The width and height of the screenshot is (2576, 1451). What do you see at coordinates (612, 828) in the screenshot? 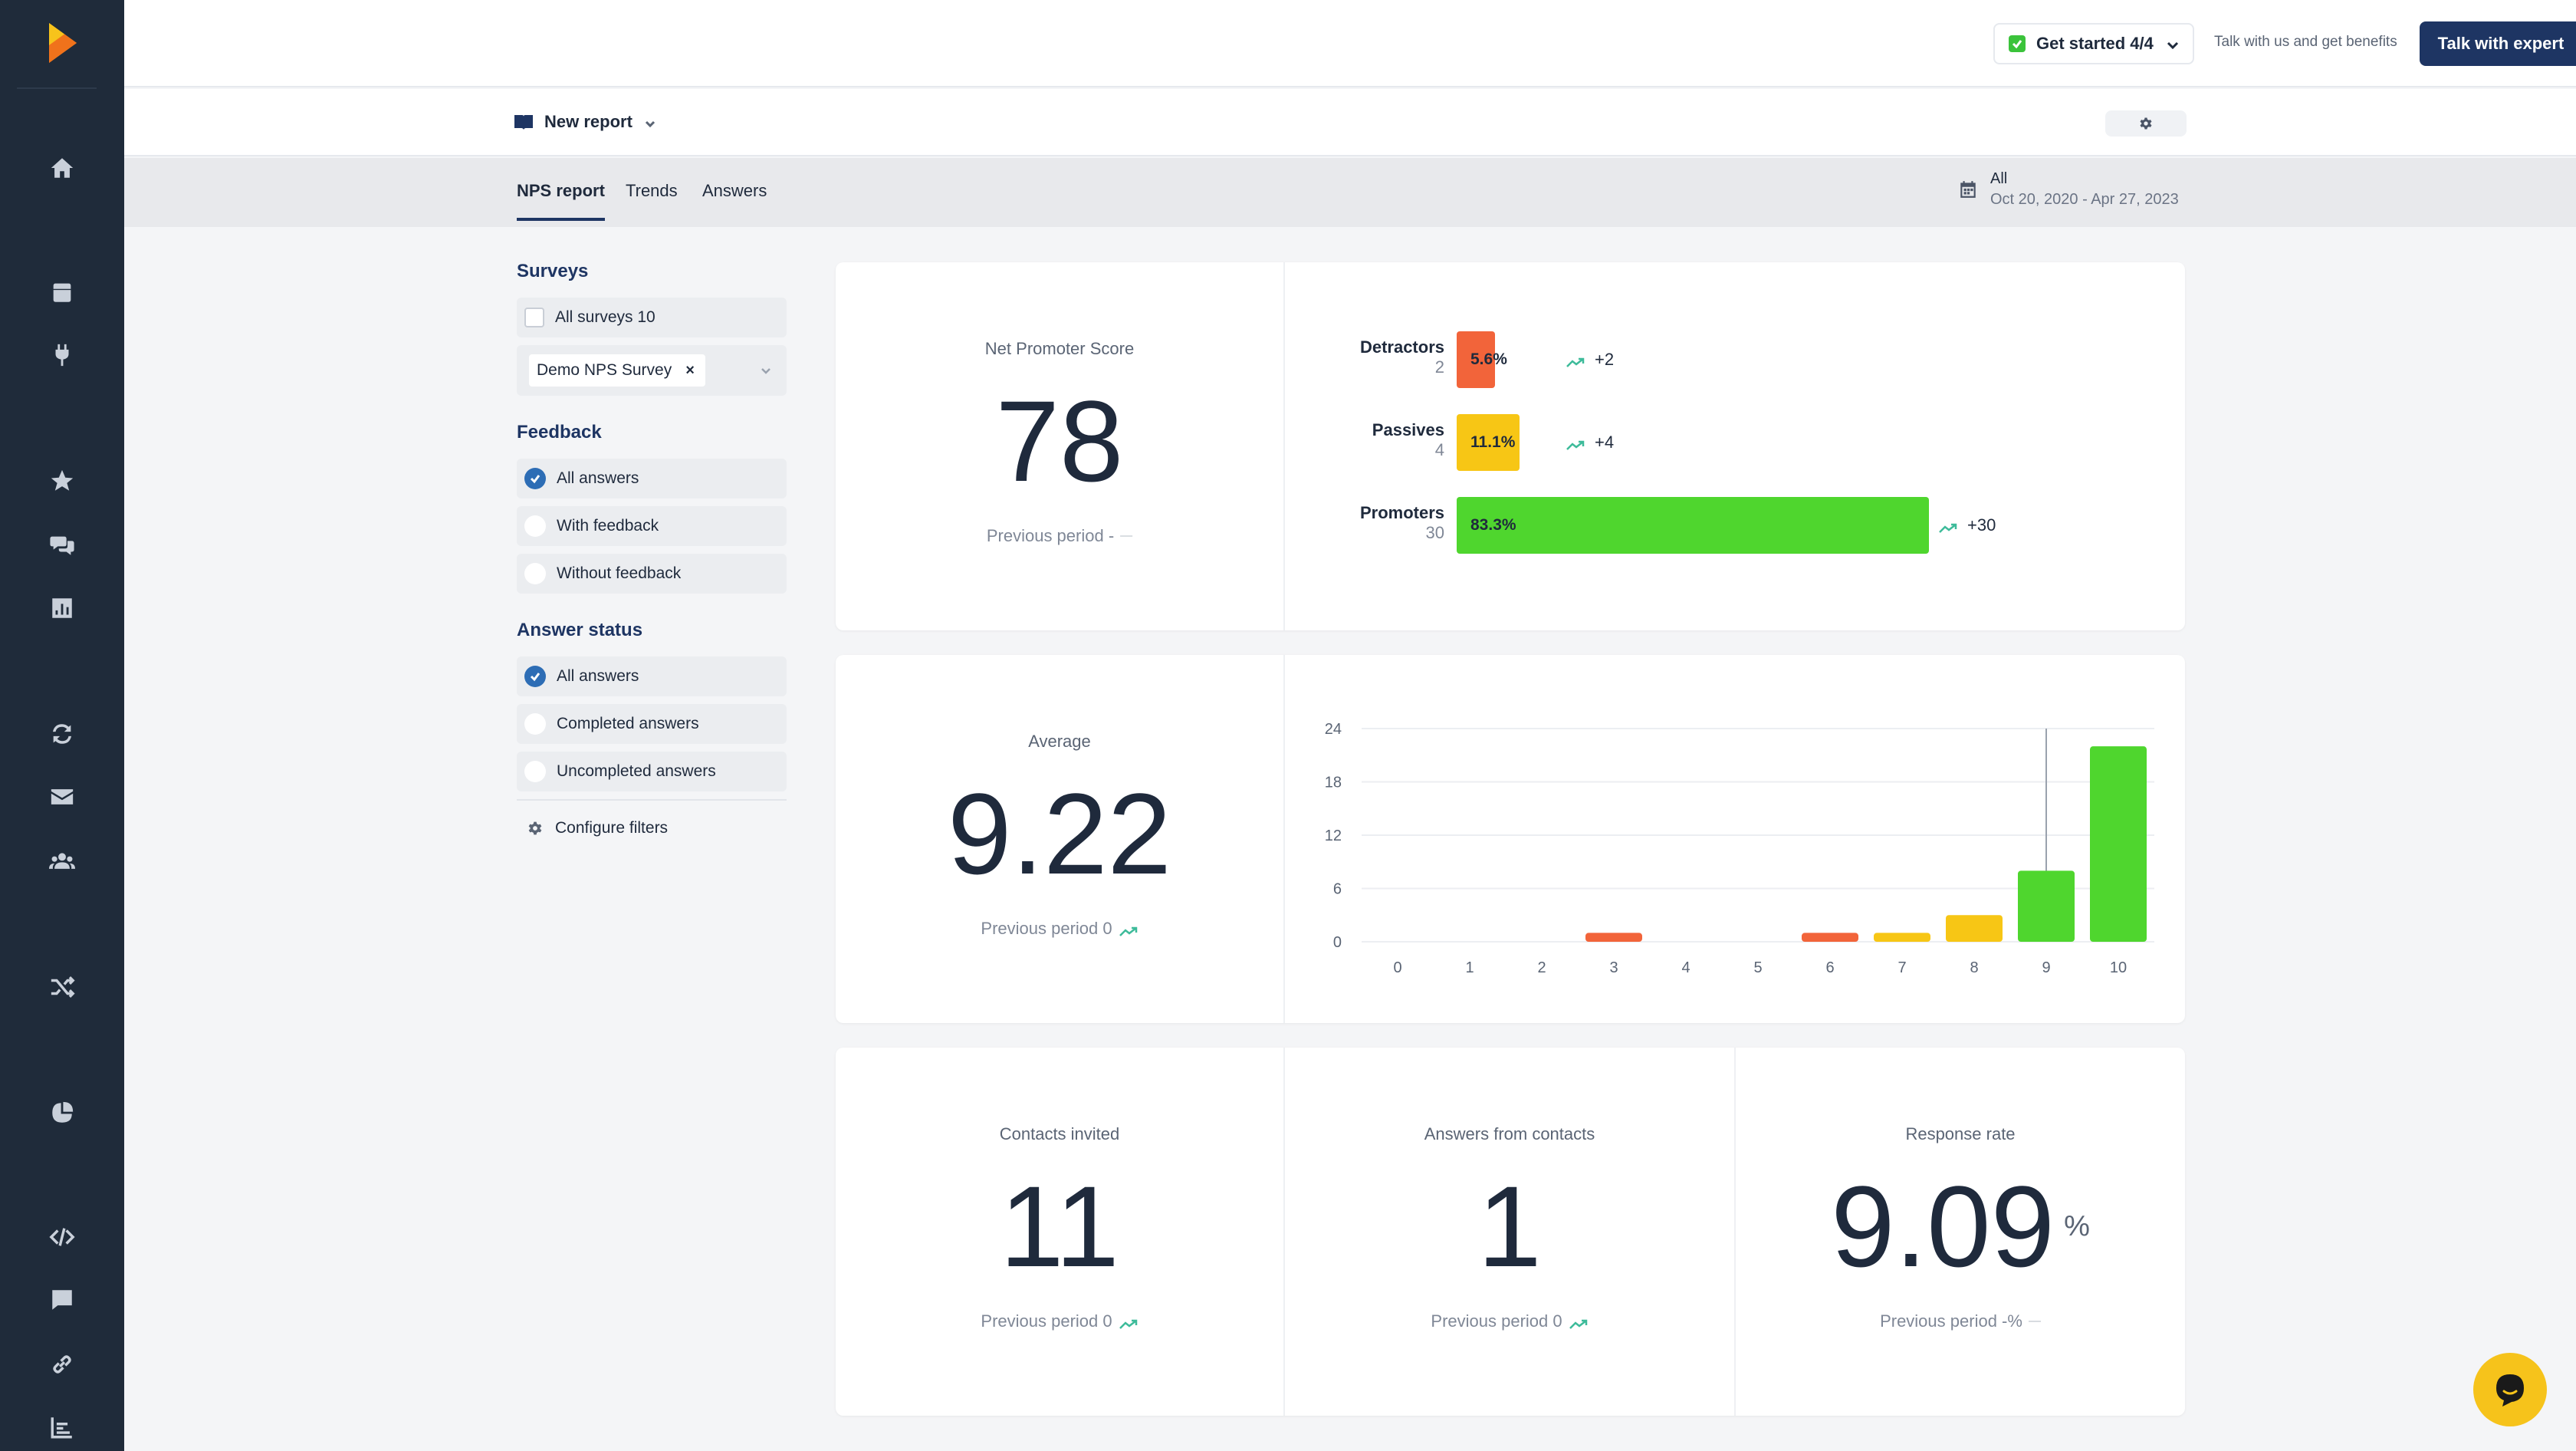
I see `configure-filters-label: Configure filters` at bounding box center [612, 828].